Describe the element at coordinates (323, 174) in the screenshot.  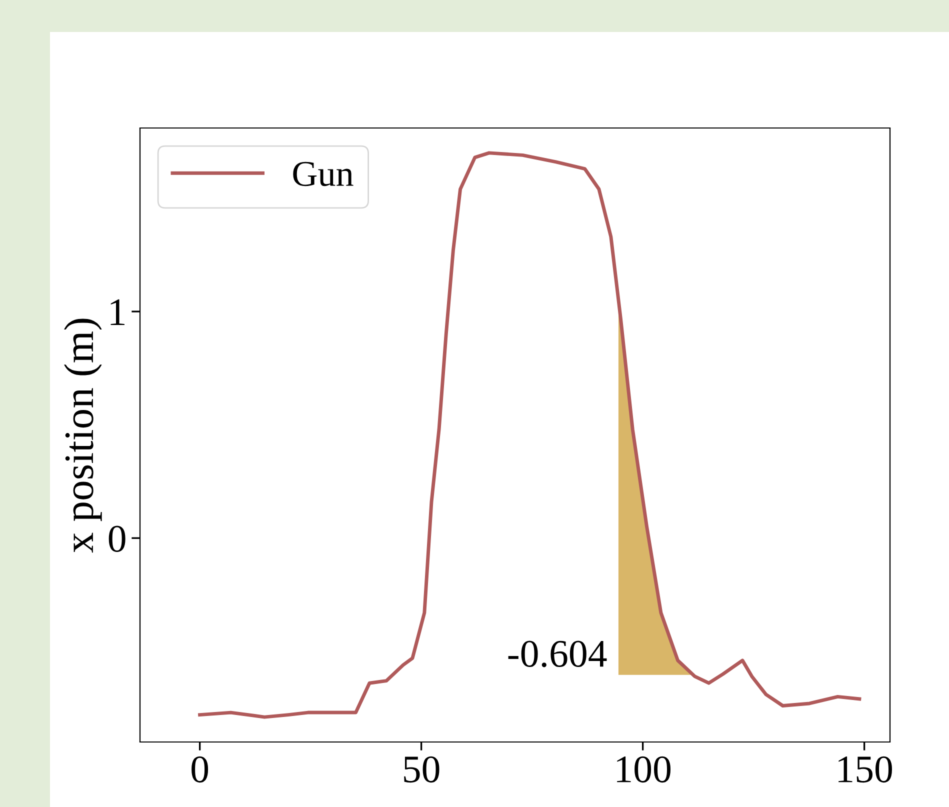
I see `legend-label: Gun` at that location.